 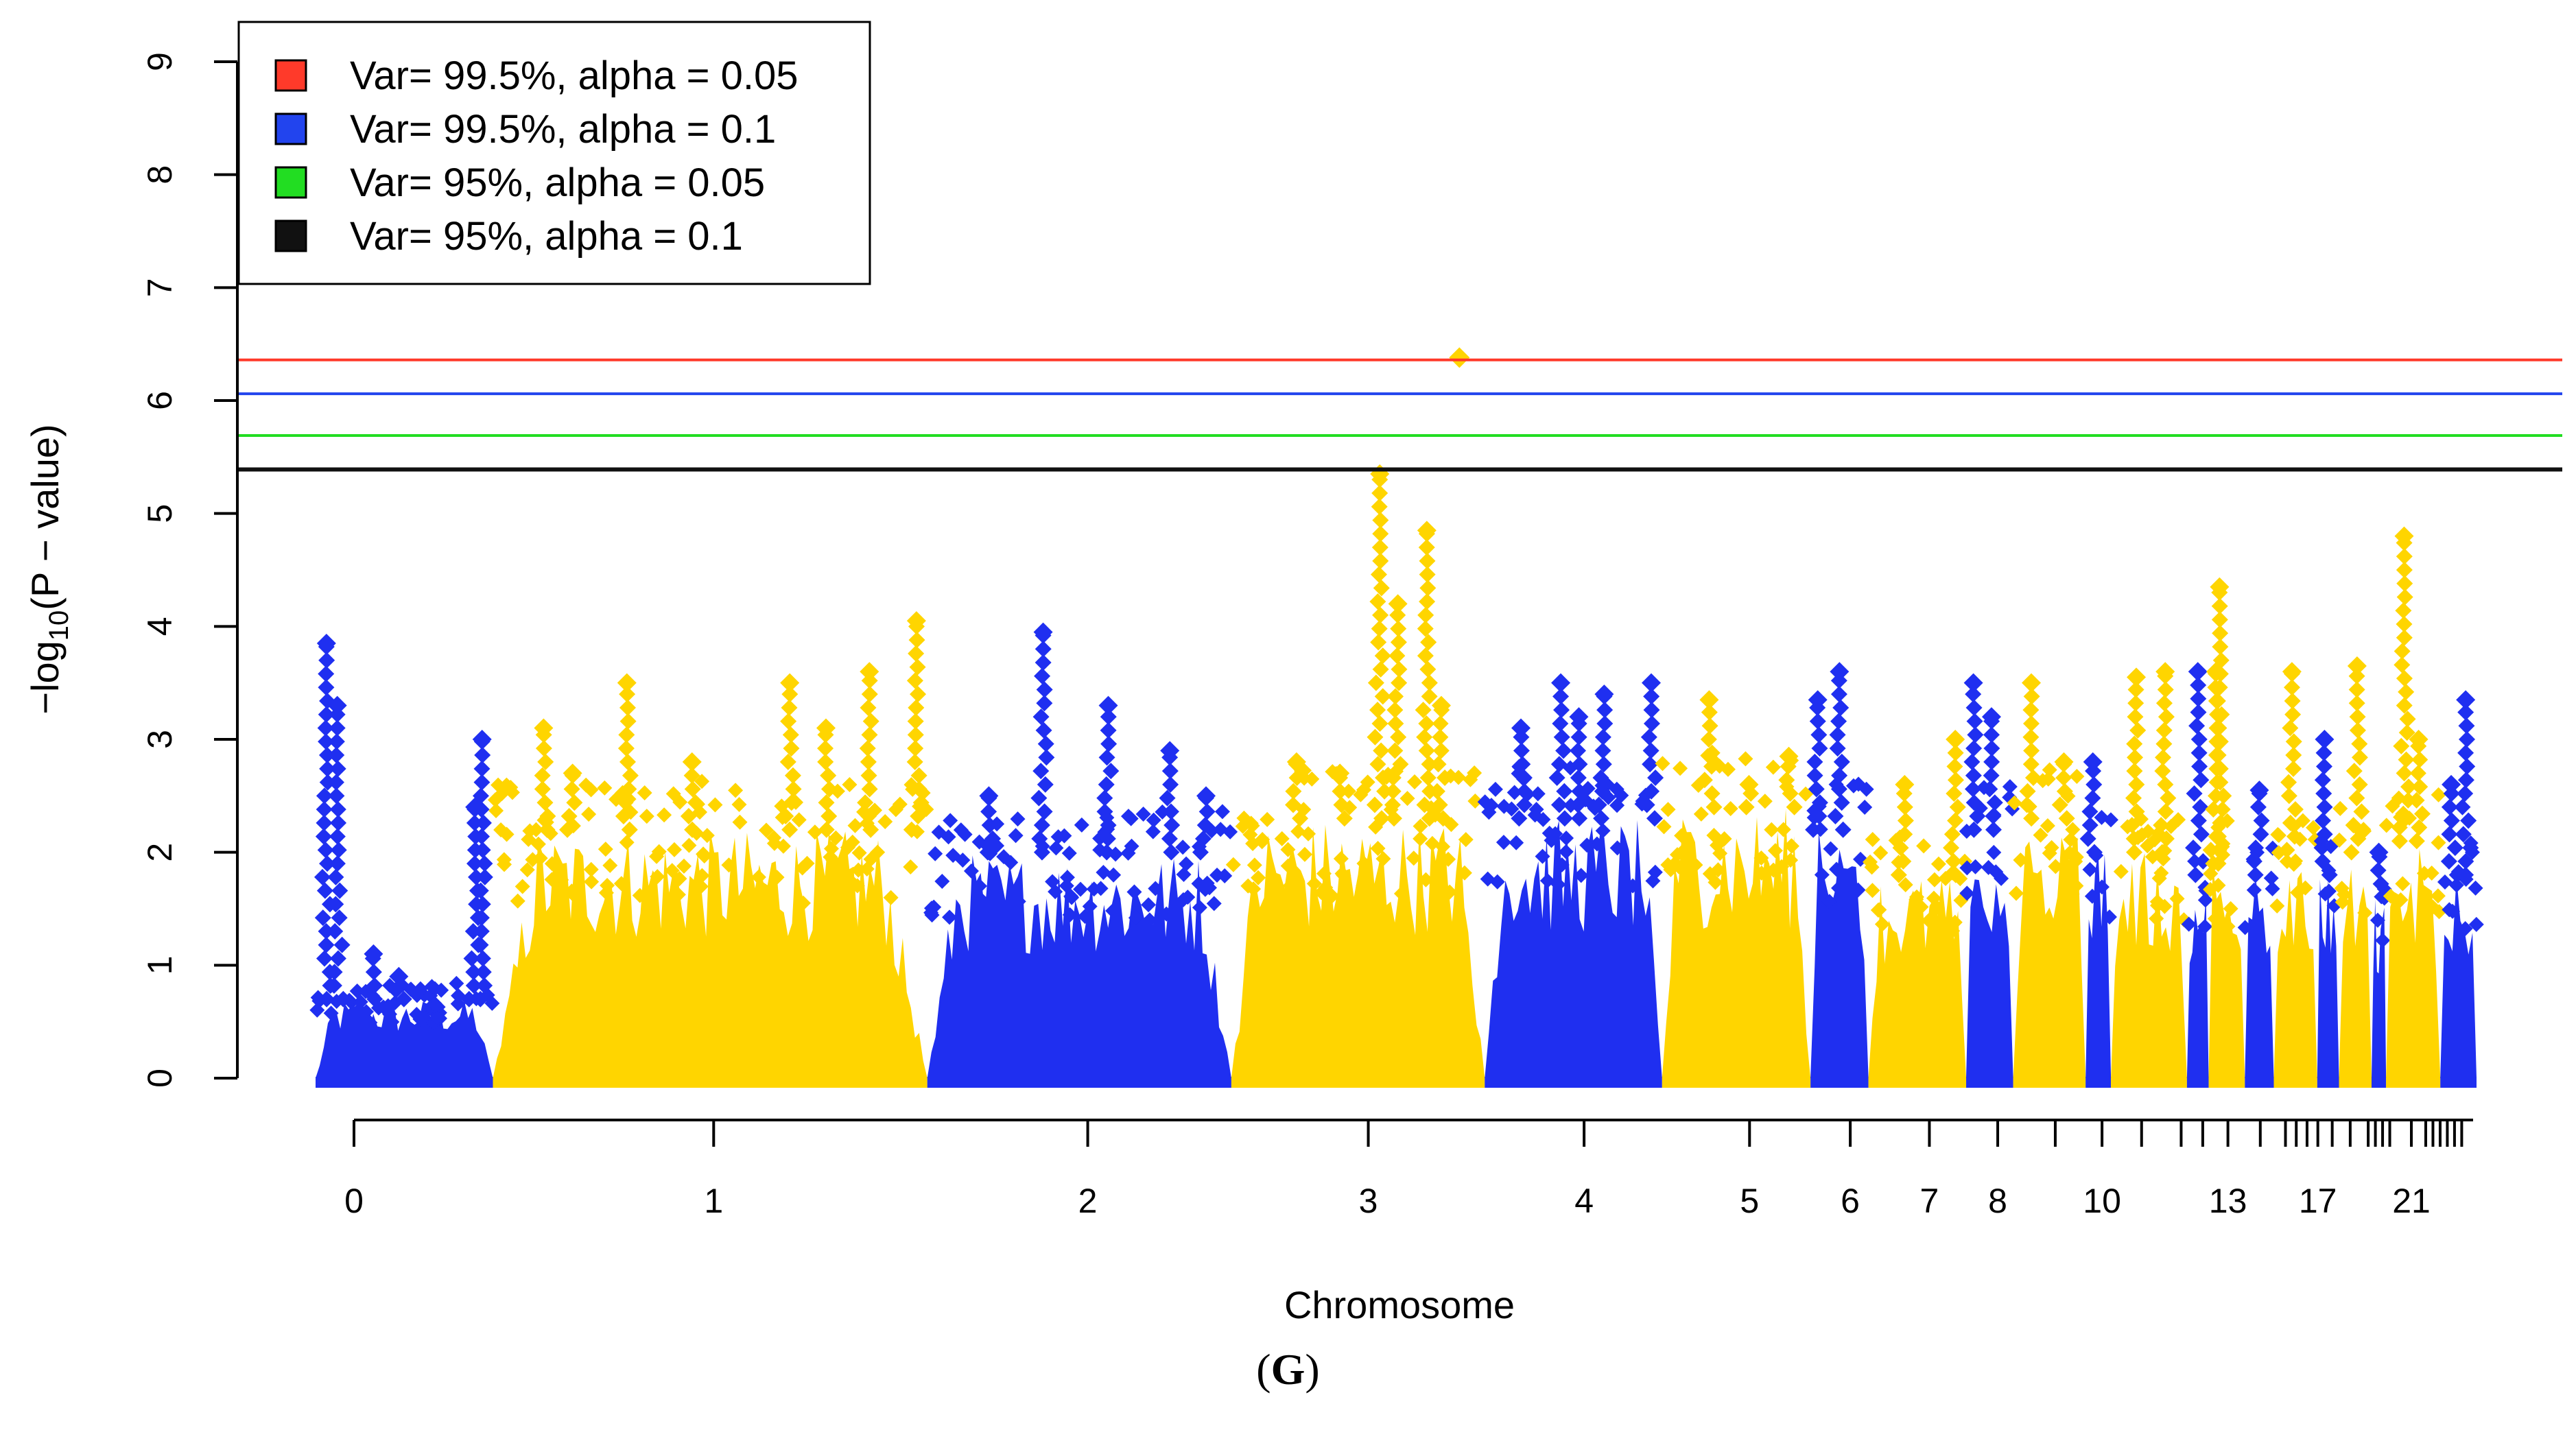 What do you see at coordinates (1079, 1082) in the screenshot?
I see `band-baseline` at bounding box center [1079, 1082].